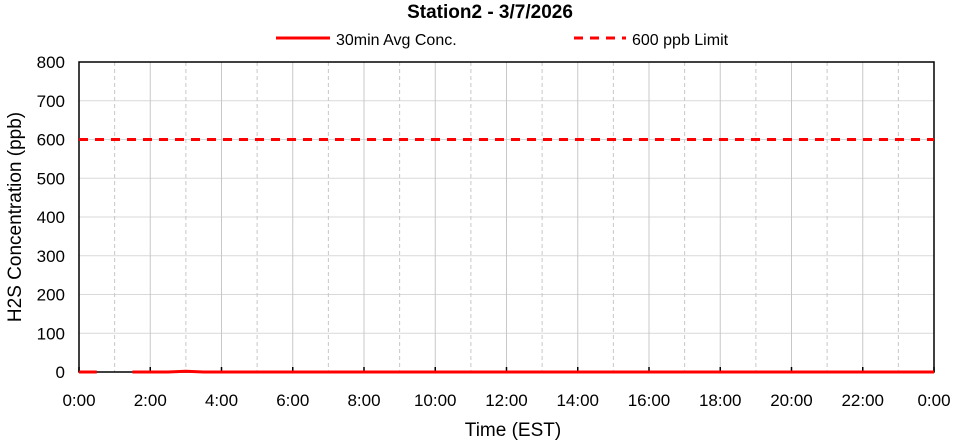 The width and height of the screenshot is (954, 440). Describe the element at coordinates (51, 295) in the screenshot. I see `y-tick-label: 200` at that location.